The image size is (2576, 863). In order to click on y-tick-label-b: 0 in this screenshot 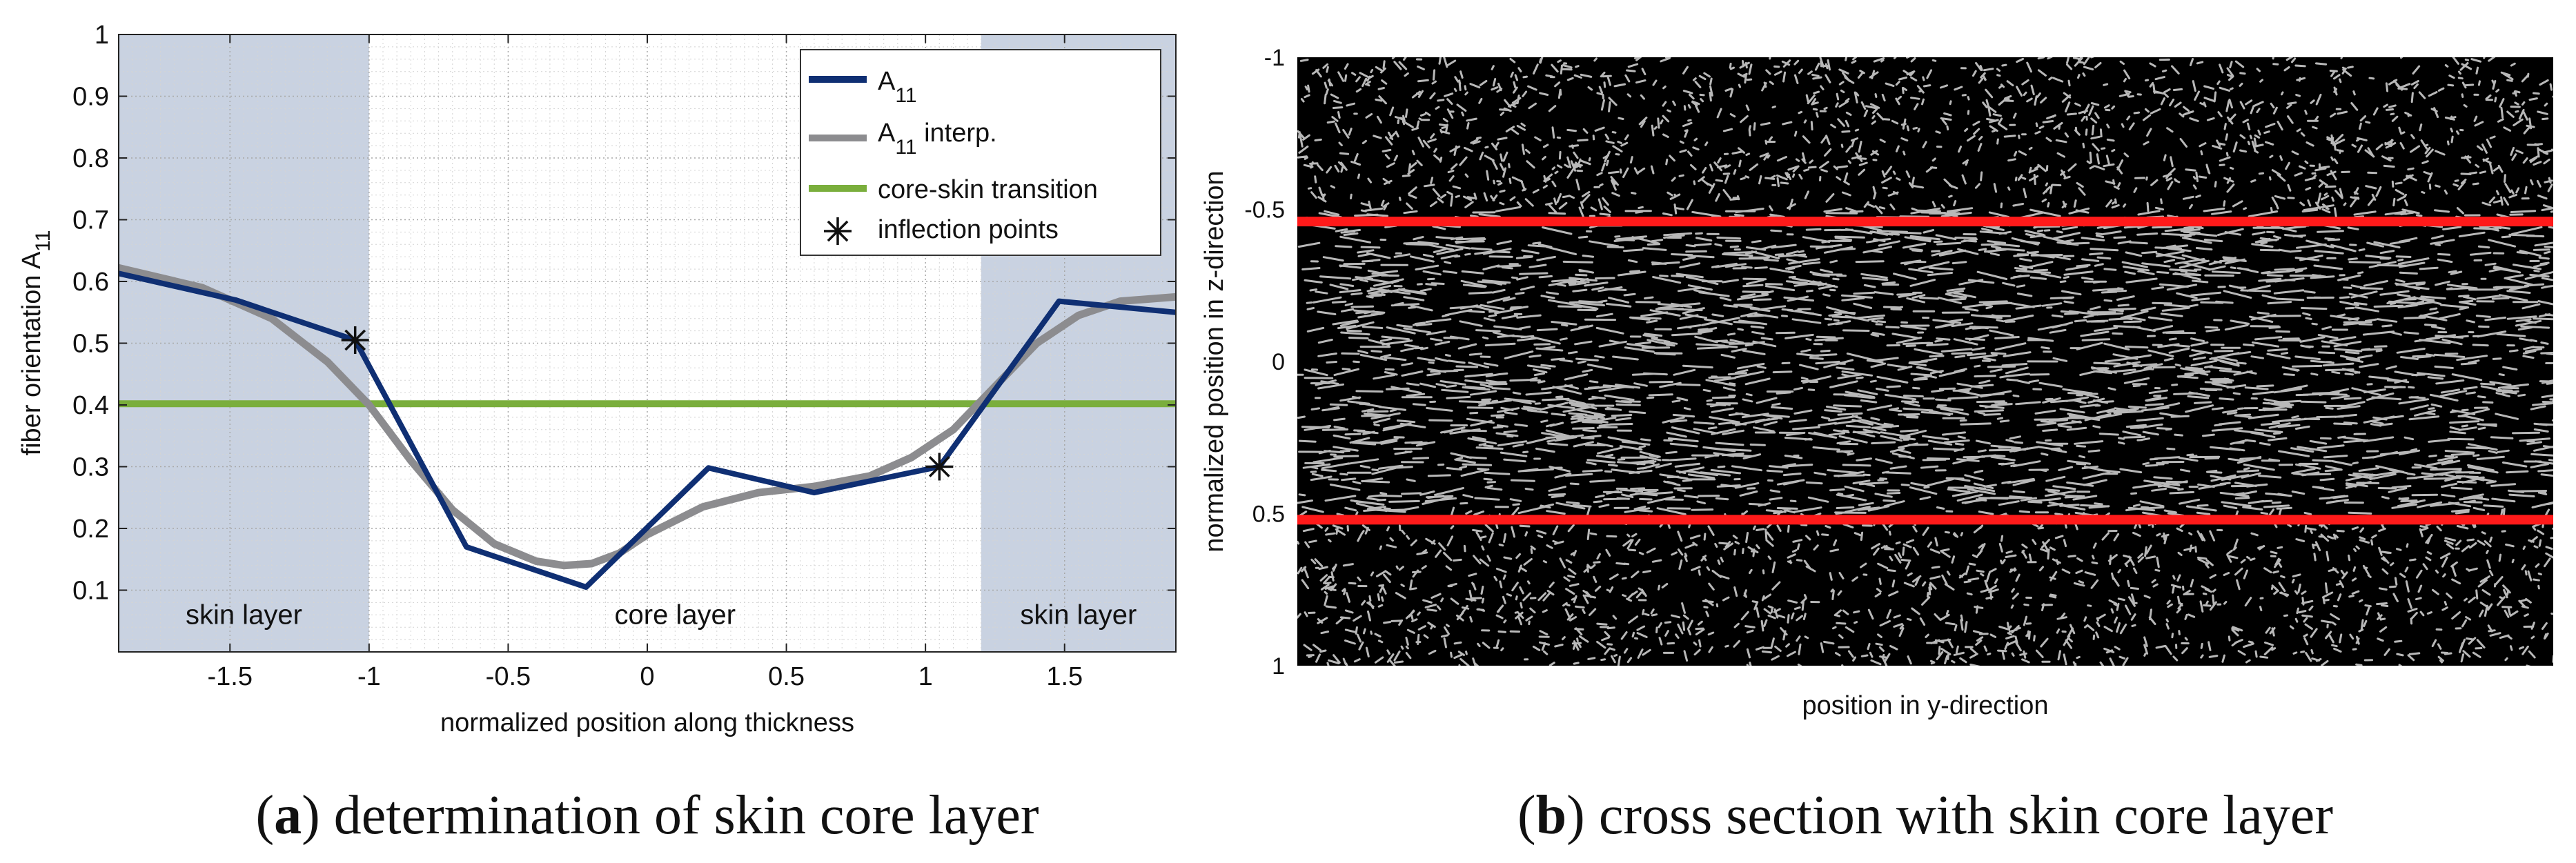, I will do `click(1278, 362)`.